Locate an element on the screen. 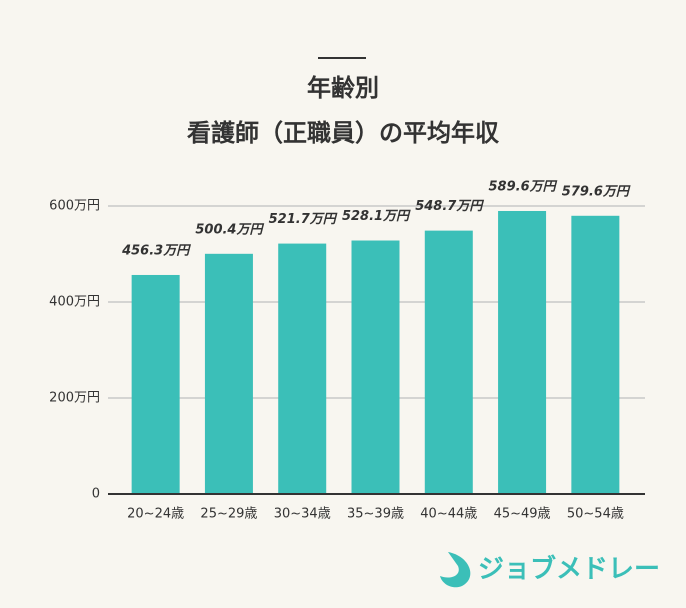 The image size is (686, 608). brand-logo: ジョブメドレー is located at coordinates (550, 570).